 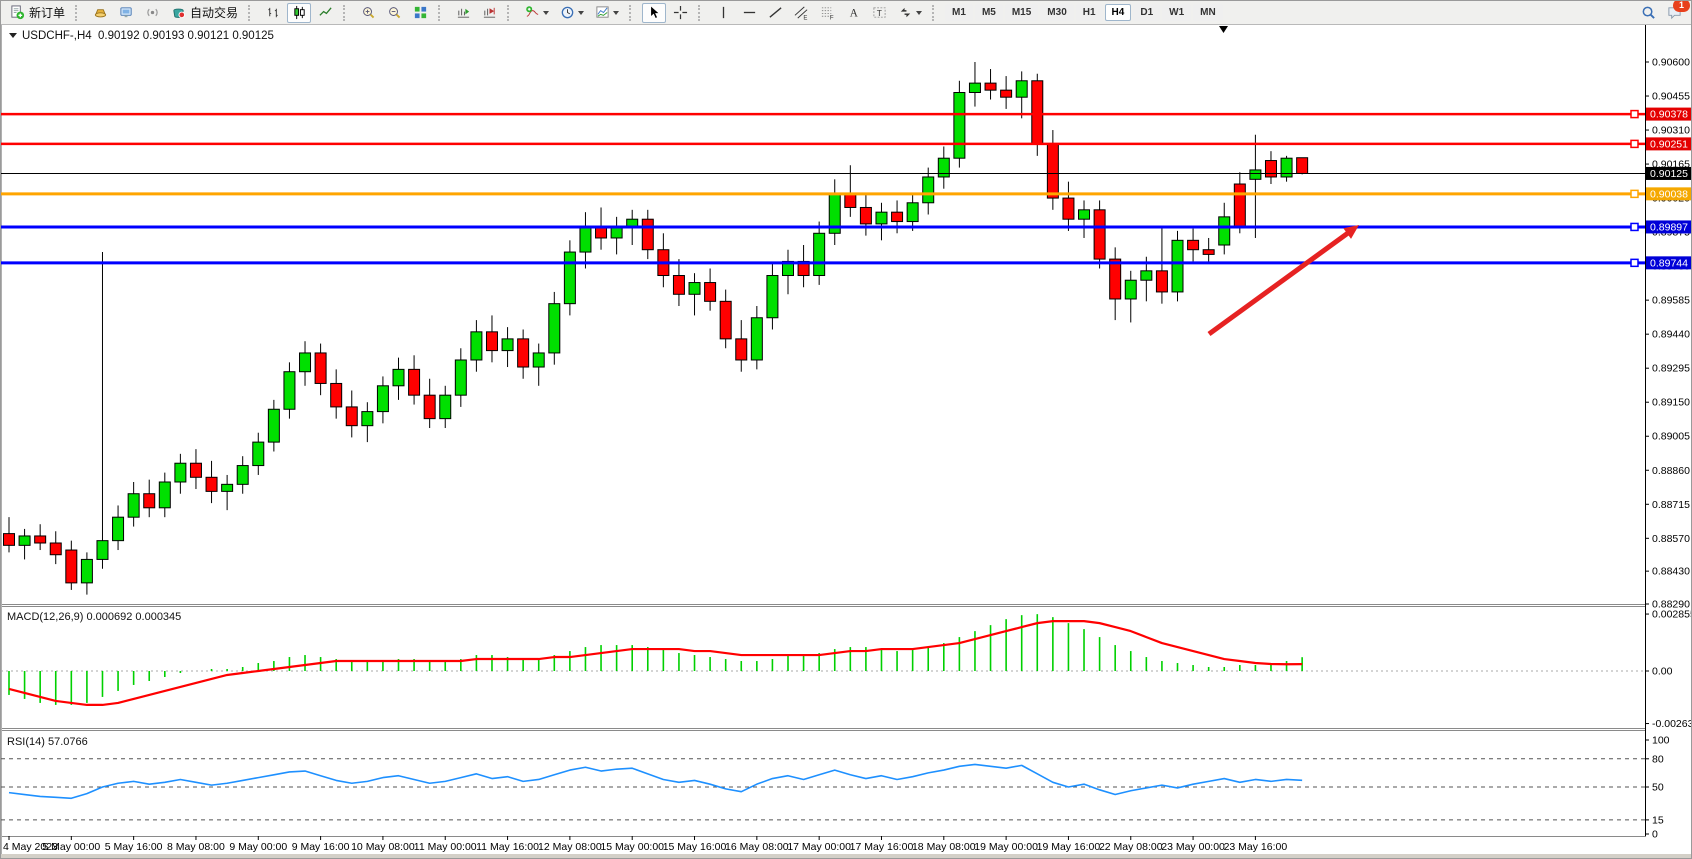 I want to click on time-tick-label: 15 May 00:00, so click(x=632, y=847).